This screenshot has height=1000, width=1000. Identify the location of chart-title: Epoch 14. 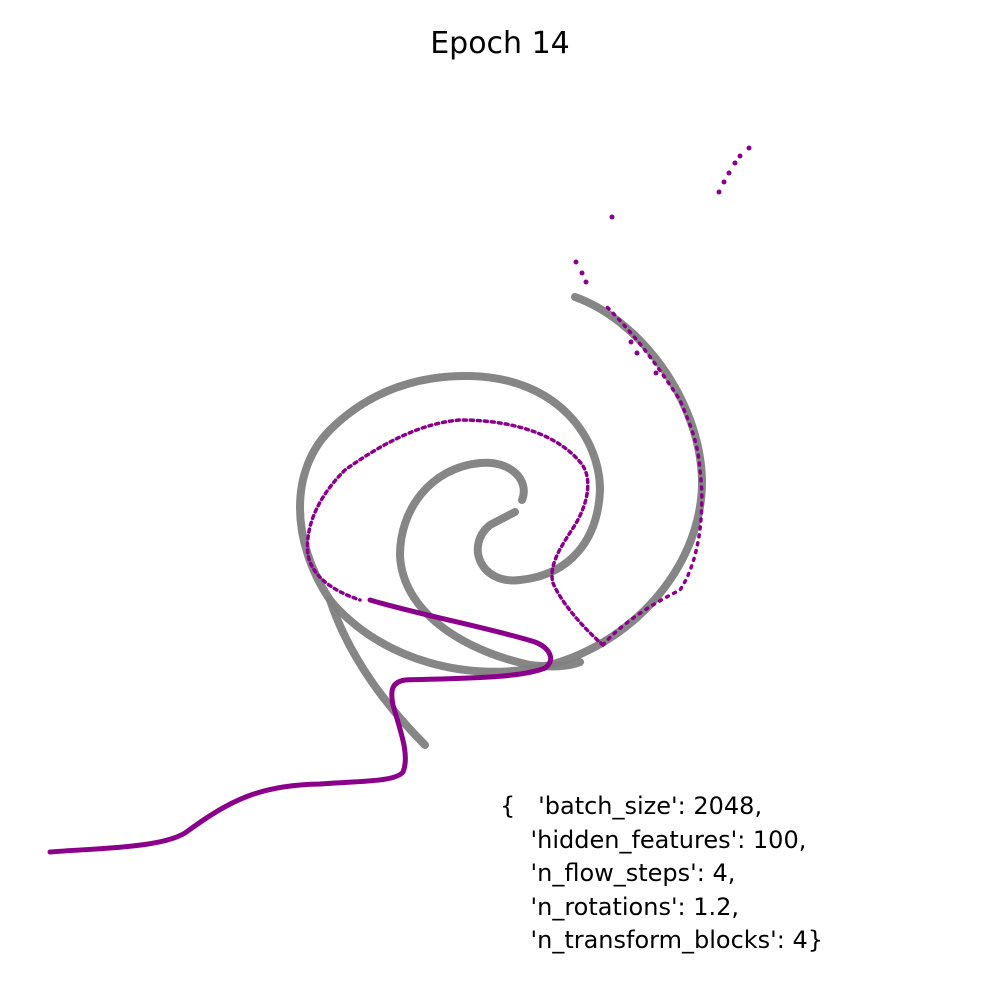
(500, 43).